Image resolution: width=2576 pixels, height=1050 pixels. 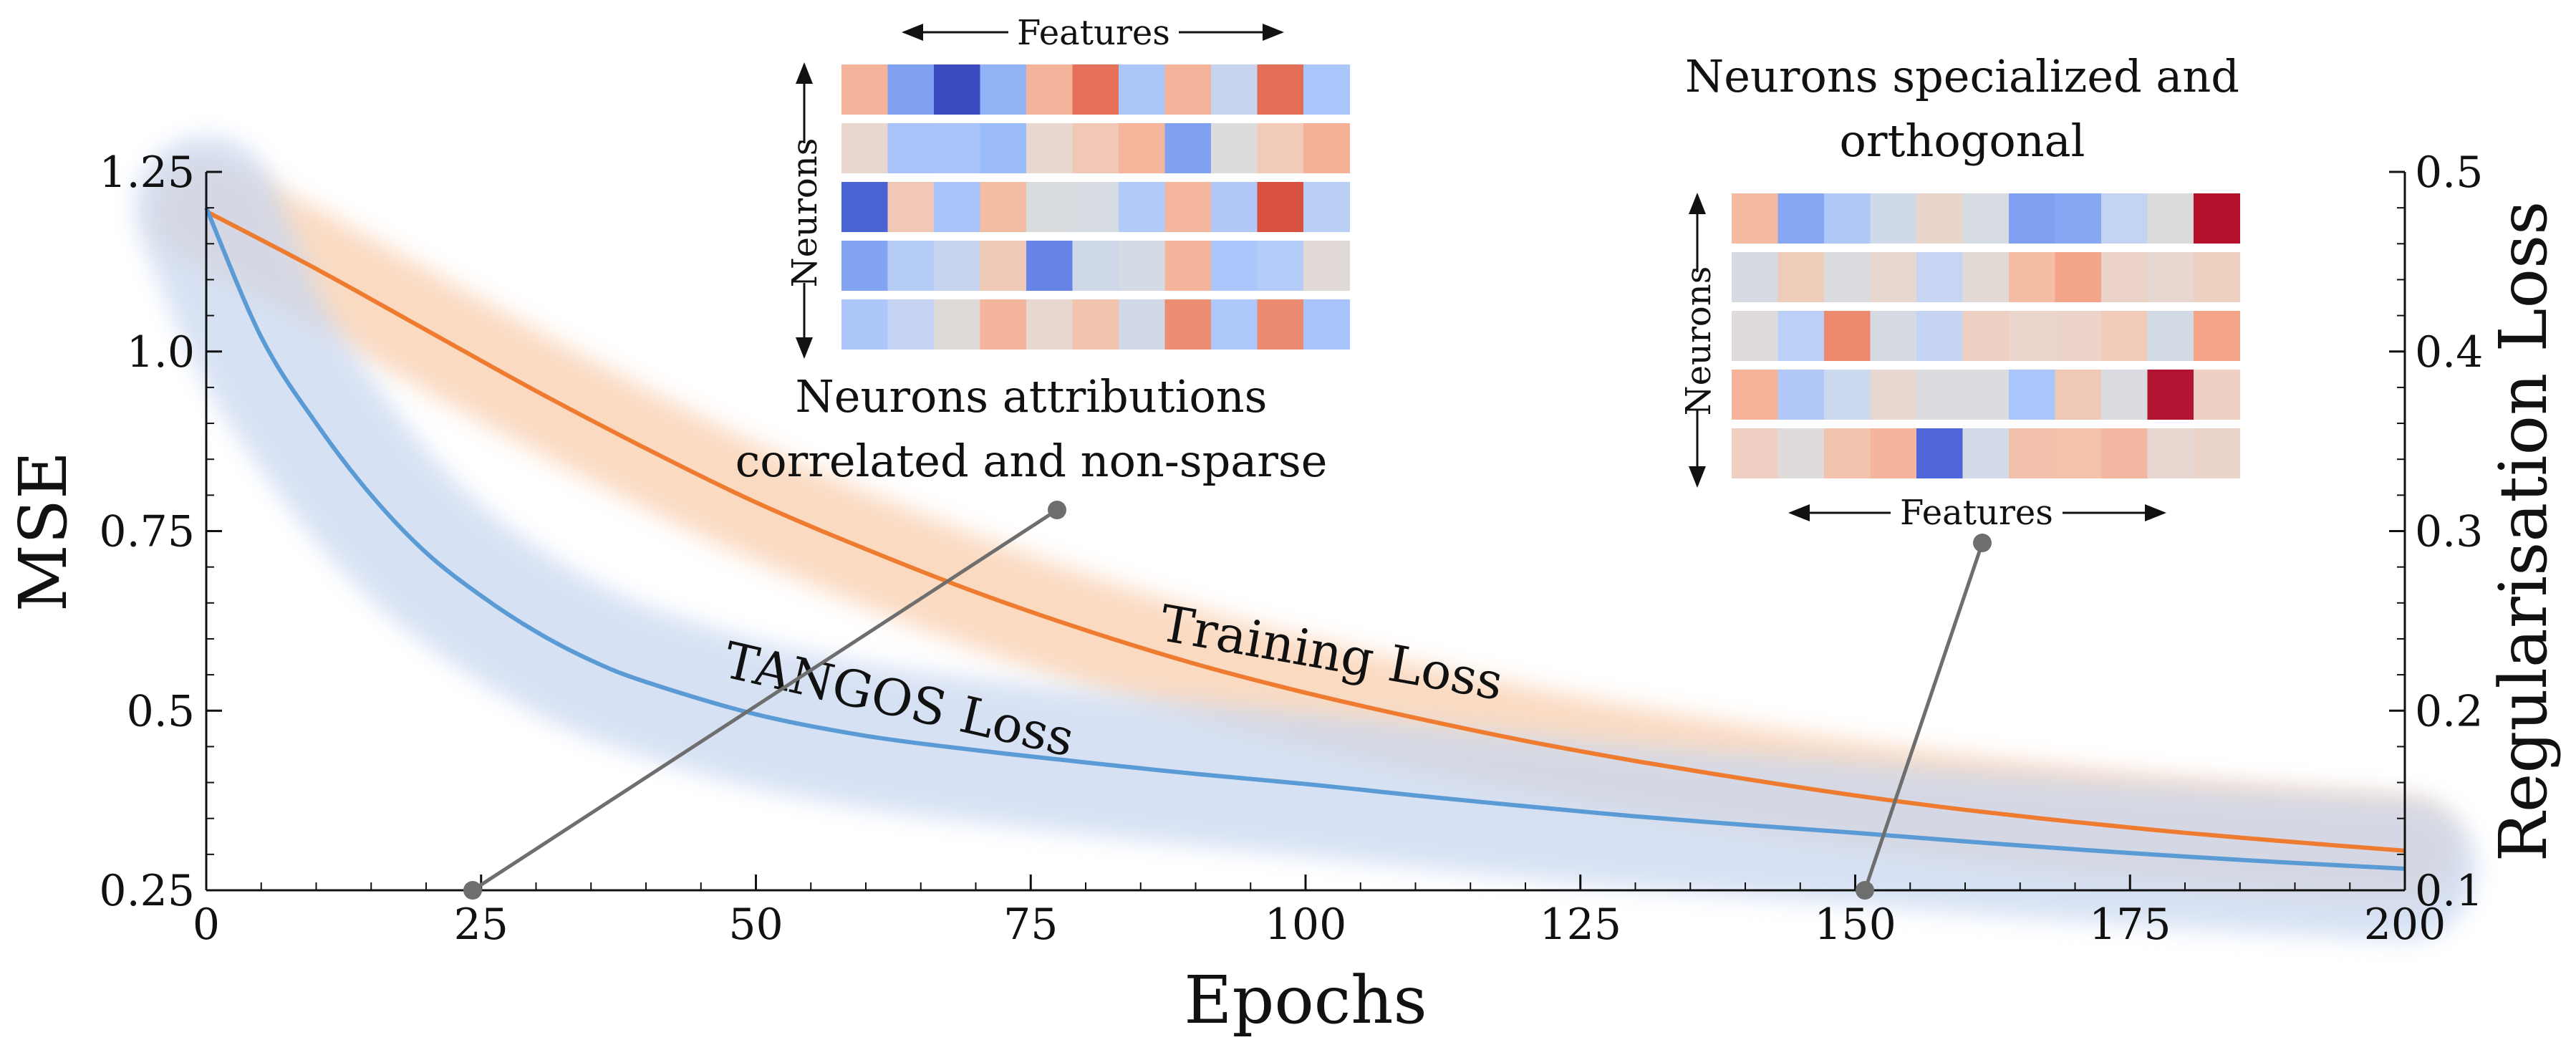 What do you see at coordinates (161, 352) in the screenshot?
I see `y-tick-label-left: 1.0` at bounding box center [161, 352].